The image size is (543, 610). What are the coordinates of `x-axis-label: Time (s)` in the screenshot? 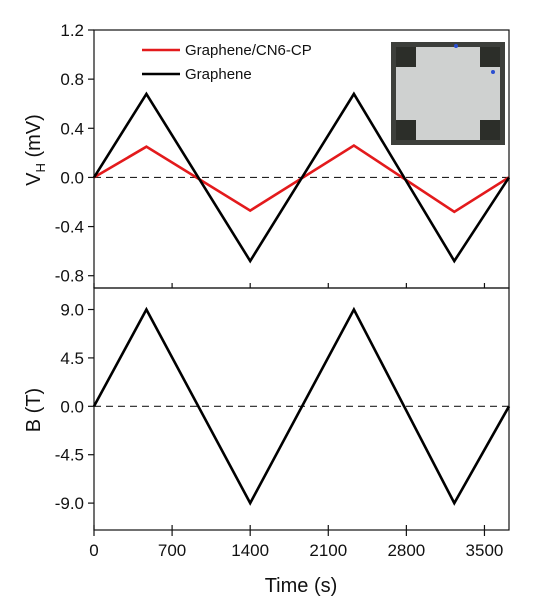 It's located at (301, 586).